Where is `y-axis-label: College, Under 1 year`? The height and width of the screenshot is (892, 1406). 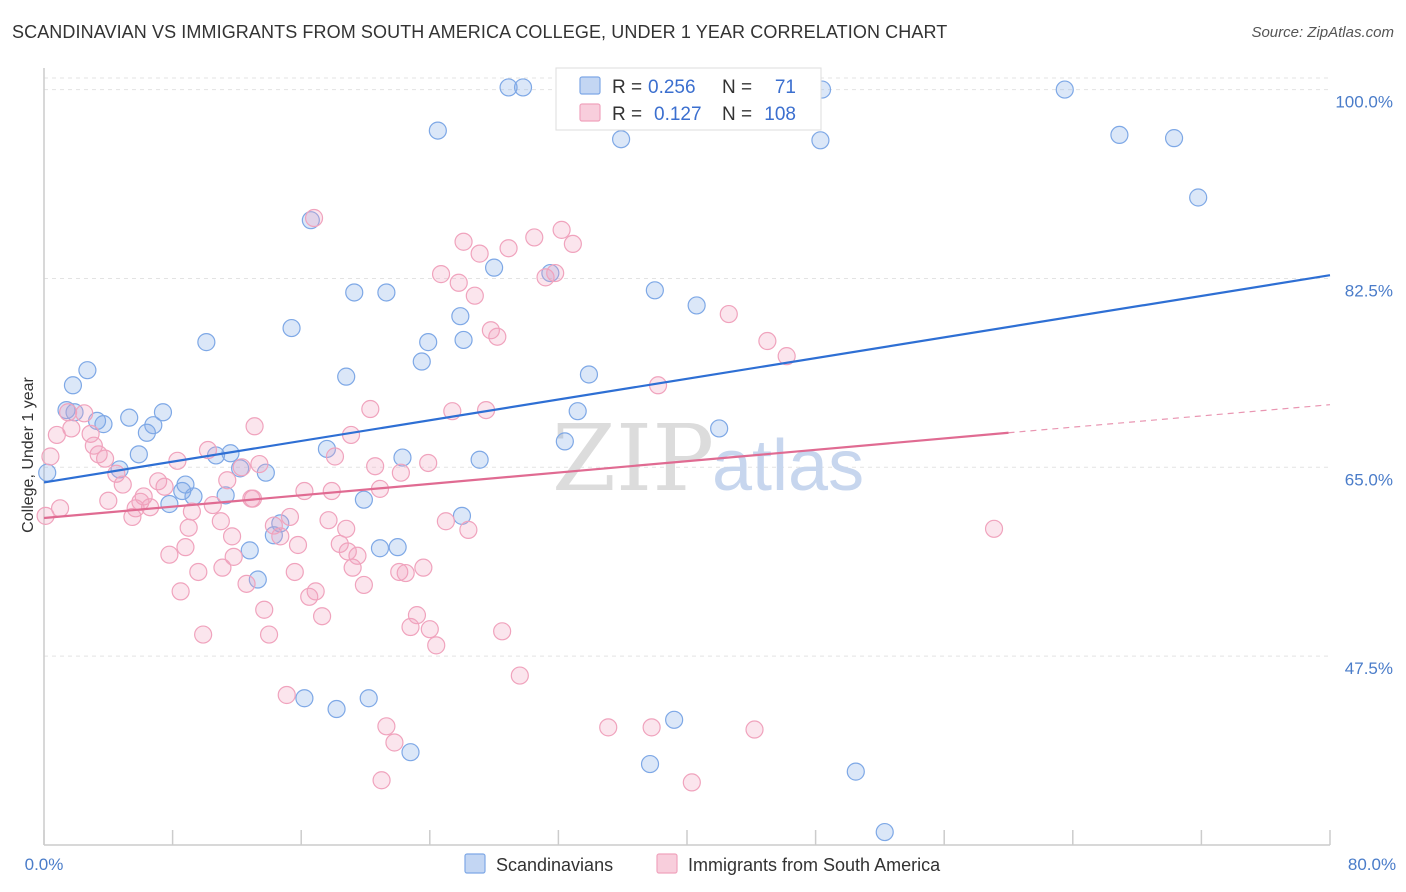 y-axis-label: College, Under 1 year is located at coordinates (28, 455).